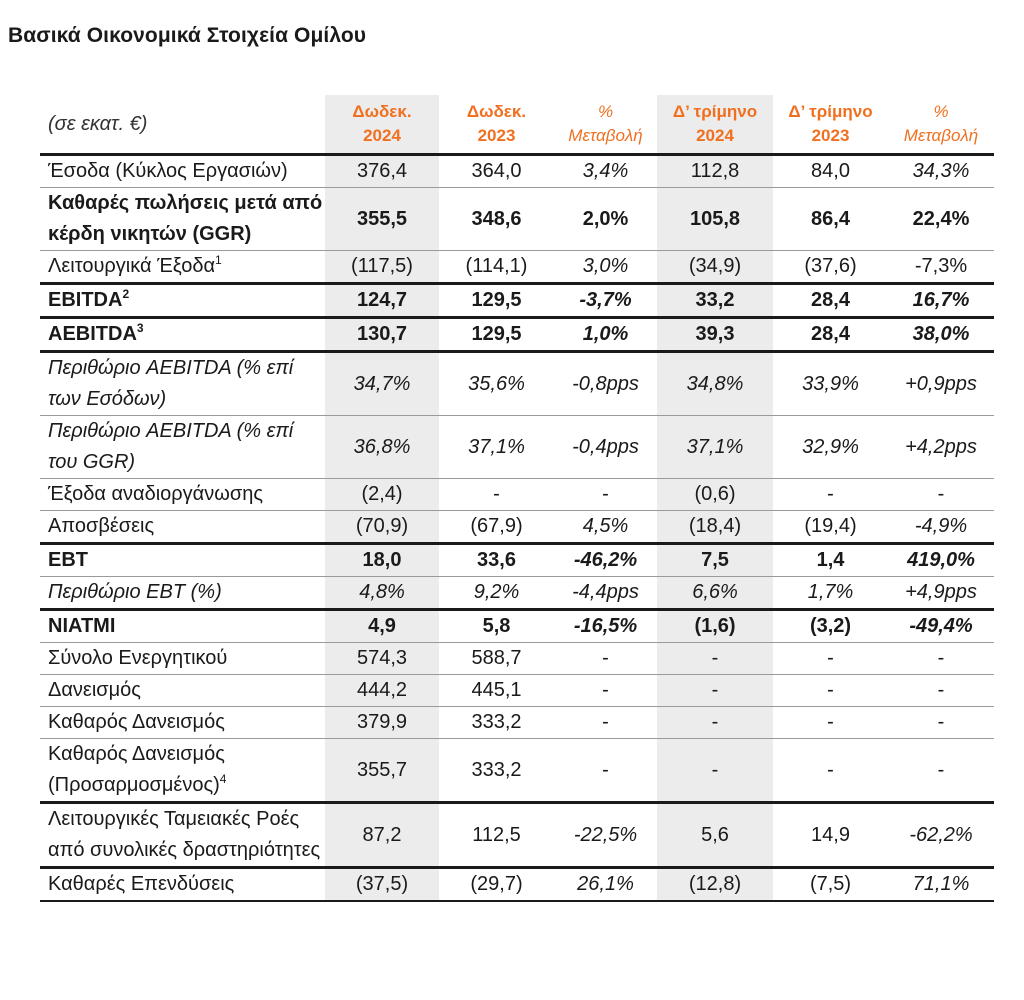 This screenshot has height=1000, width=1024. Describe the element at coordinates (382, 301) in the screenshot. I see `cell-value: 124,7` at that location.